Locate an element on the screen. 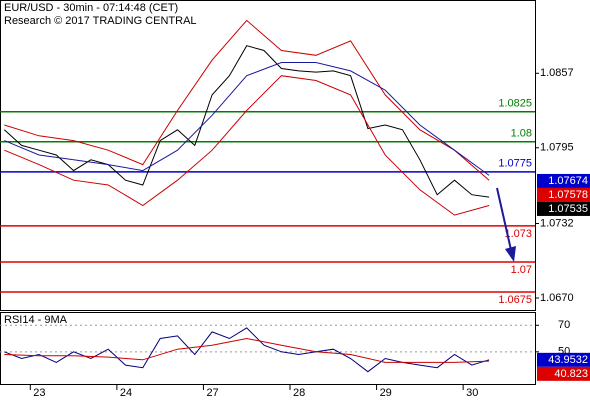 This screenshot has width=590, height=400. value-box: 43.9532 is located at coordinates (563, 359).